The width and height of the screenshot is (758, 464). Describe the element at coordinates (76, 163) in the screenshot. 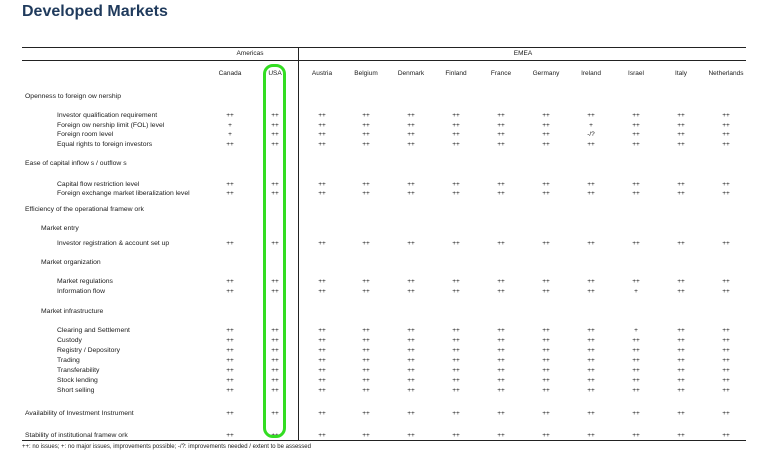

I see `section-label-ease-of-capital-inflow-s-outflow-s: Ease of capital inflow s / outflow s` at that location.